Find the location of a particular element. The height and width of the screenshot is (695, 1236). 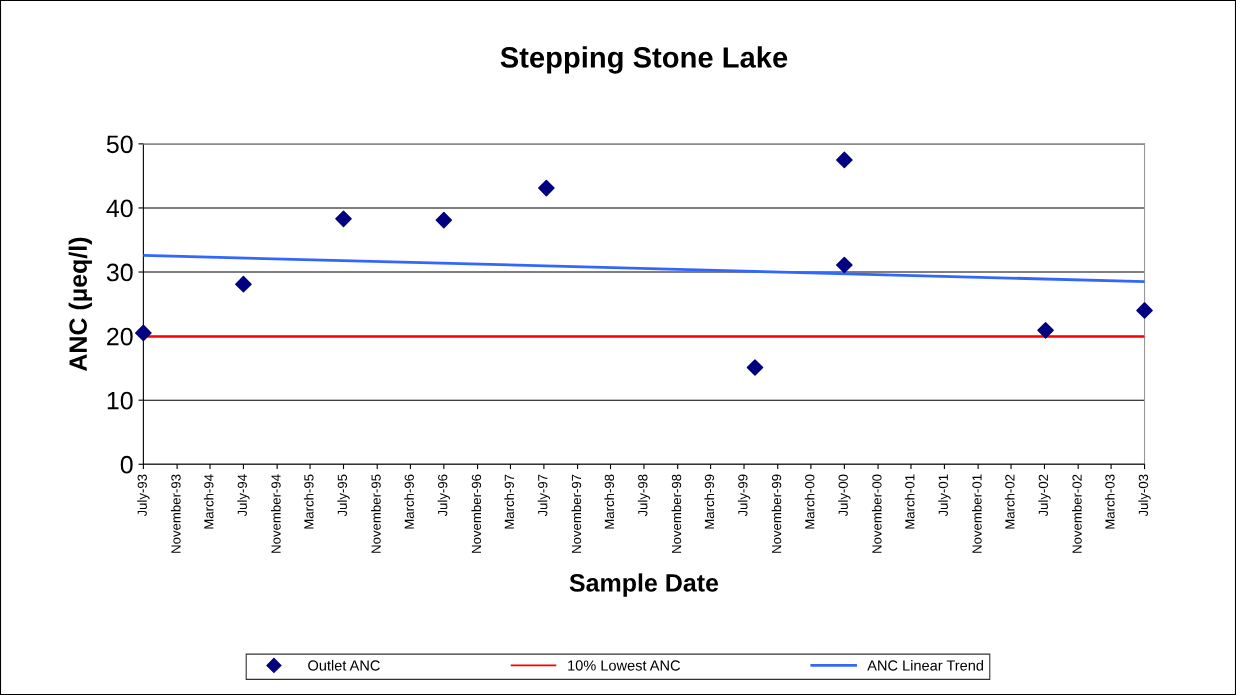

y-tick-label: 20 is located at coordinates (120, 336).